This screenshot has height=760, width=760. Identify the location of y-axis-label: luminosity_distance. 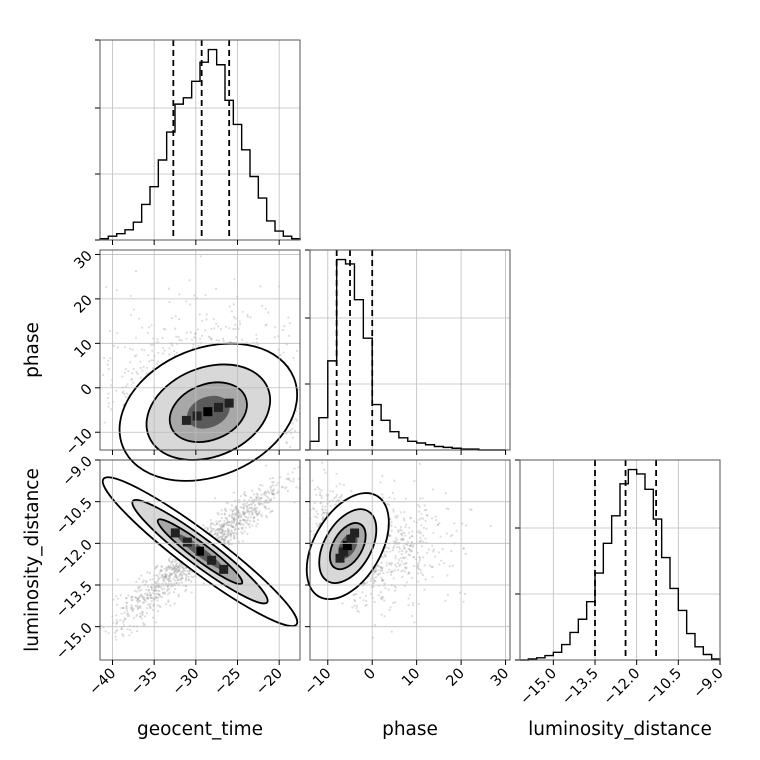
(32, 560).